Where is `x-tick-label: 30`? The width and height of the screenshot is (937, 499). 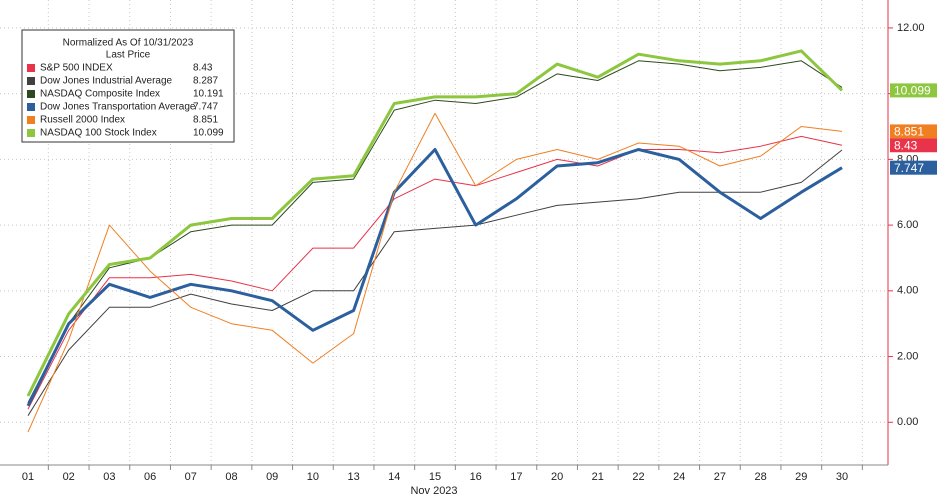 x-tick-label: 30 is located at coordinates (842, 477).